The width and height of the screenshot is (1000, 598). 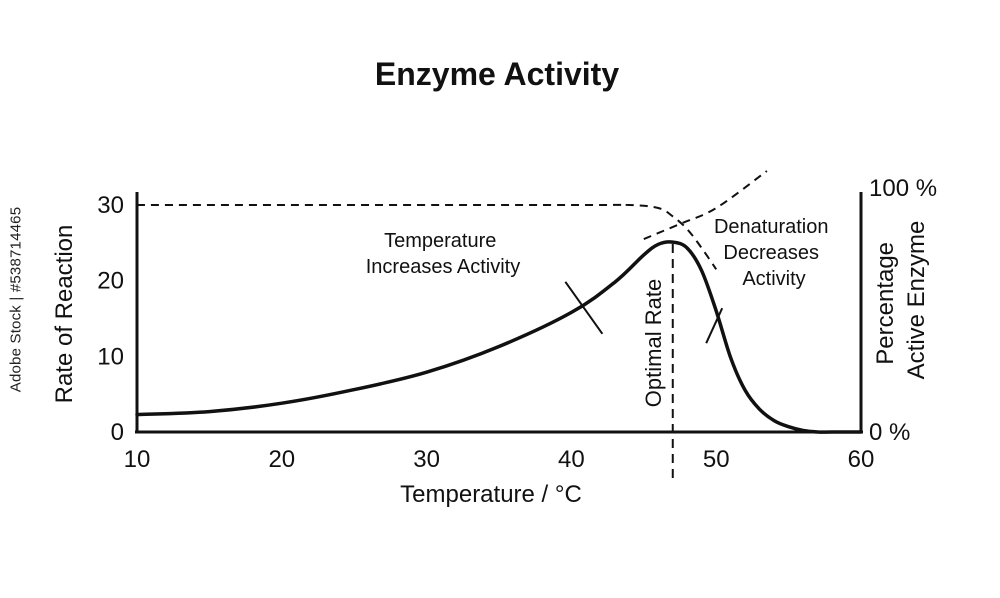 What do you see at coordinates (771, 227) in the screenshot?
I see `annotation-line: Denaturation` at bounding box center [771, 227].